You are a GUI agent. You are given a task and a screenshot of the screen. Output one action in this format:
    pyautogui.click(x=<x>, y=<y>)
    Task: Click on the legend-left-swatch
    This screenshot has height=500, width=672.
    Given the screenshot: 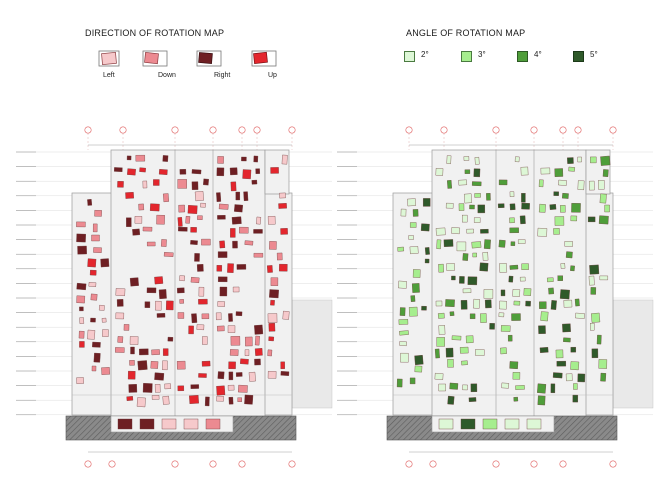 What is the action you would take?
    pyautogui.click(x=109, y=58)
    